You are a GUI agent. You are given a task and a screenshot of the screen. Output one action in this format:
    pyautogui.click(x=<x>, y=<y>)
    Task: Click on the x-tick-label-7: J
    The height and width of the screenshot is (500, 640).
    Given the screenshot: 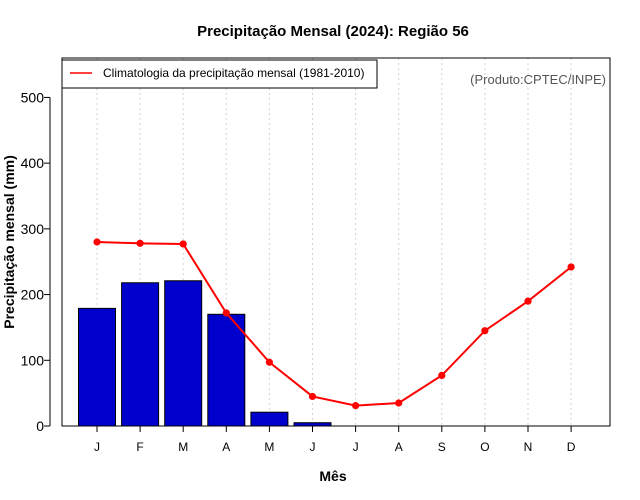 What is the action you would take?
    pyautogui.click(x=356, y=447)
    